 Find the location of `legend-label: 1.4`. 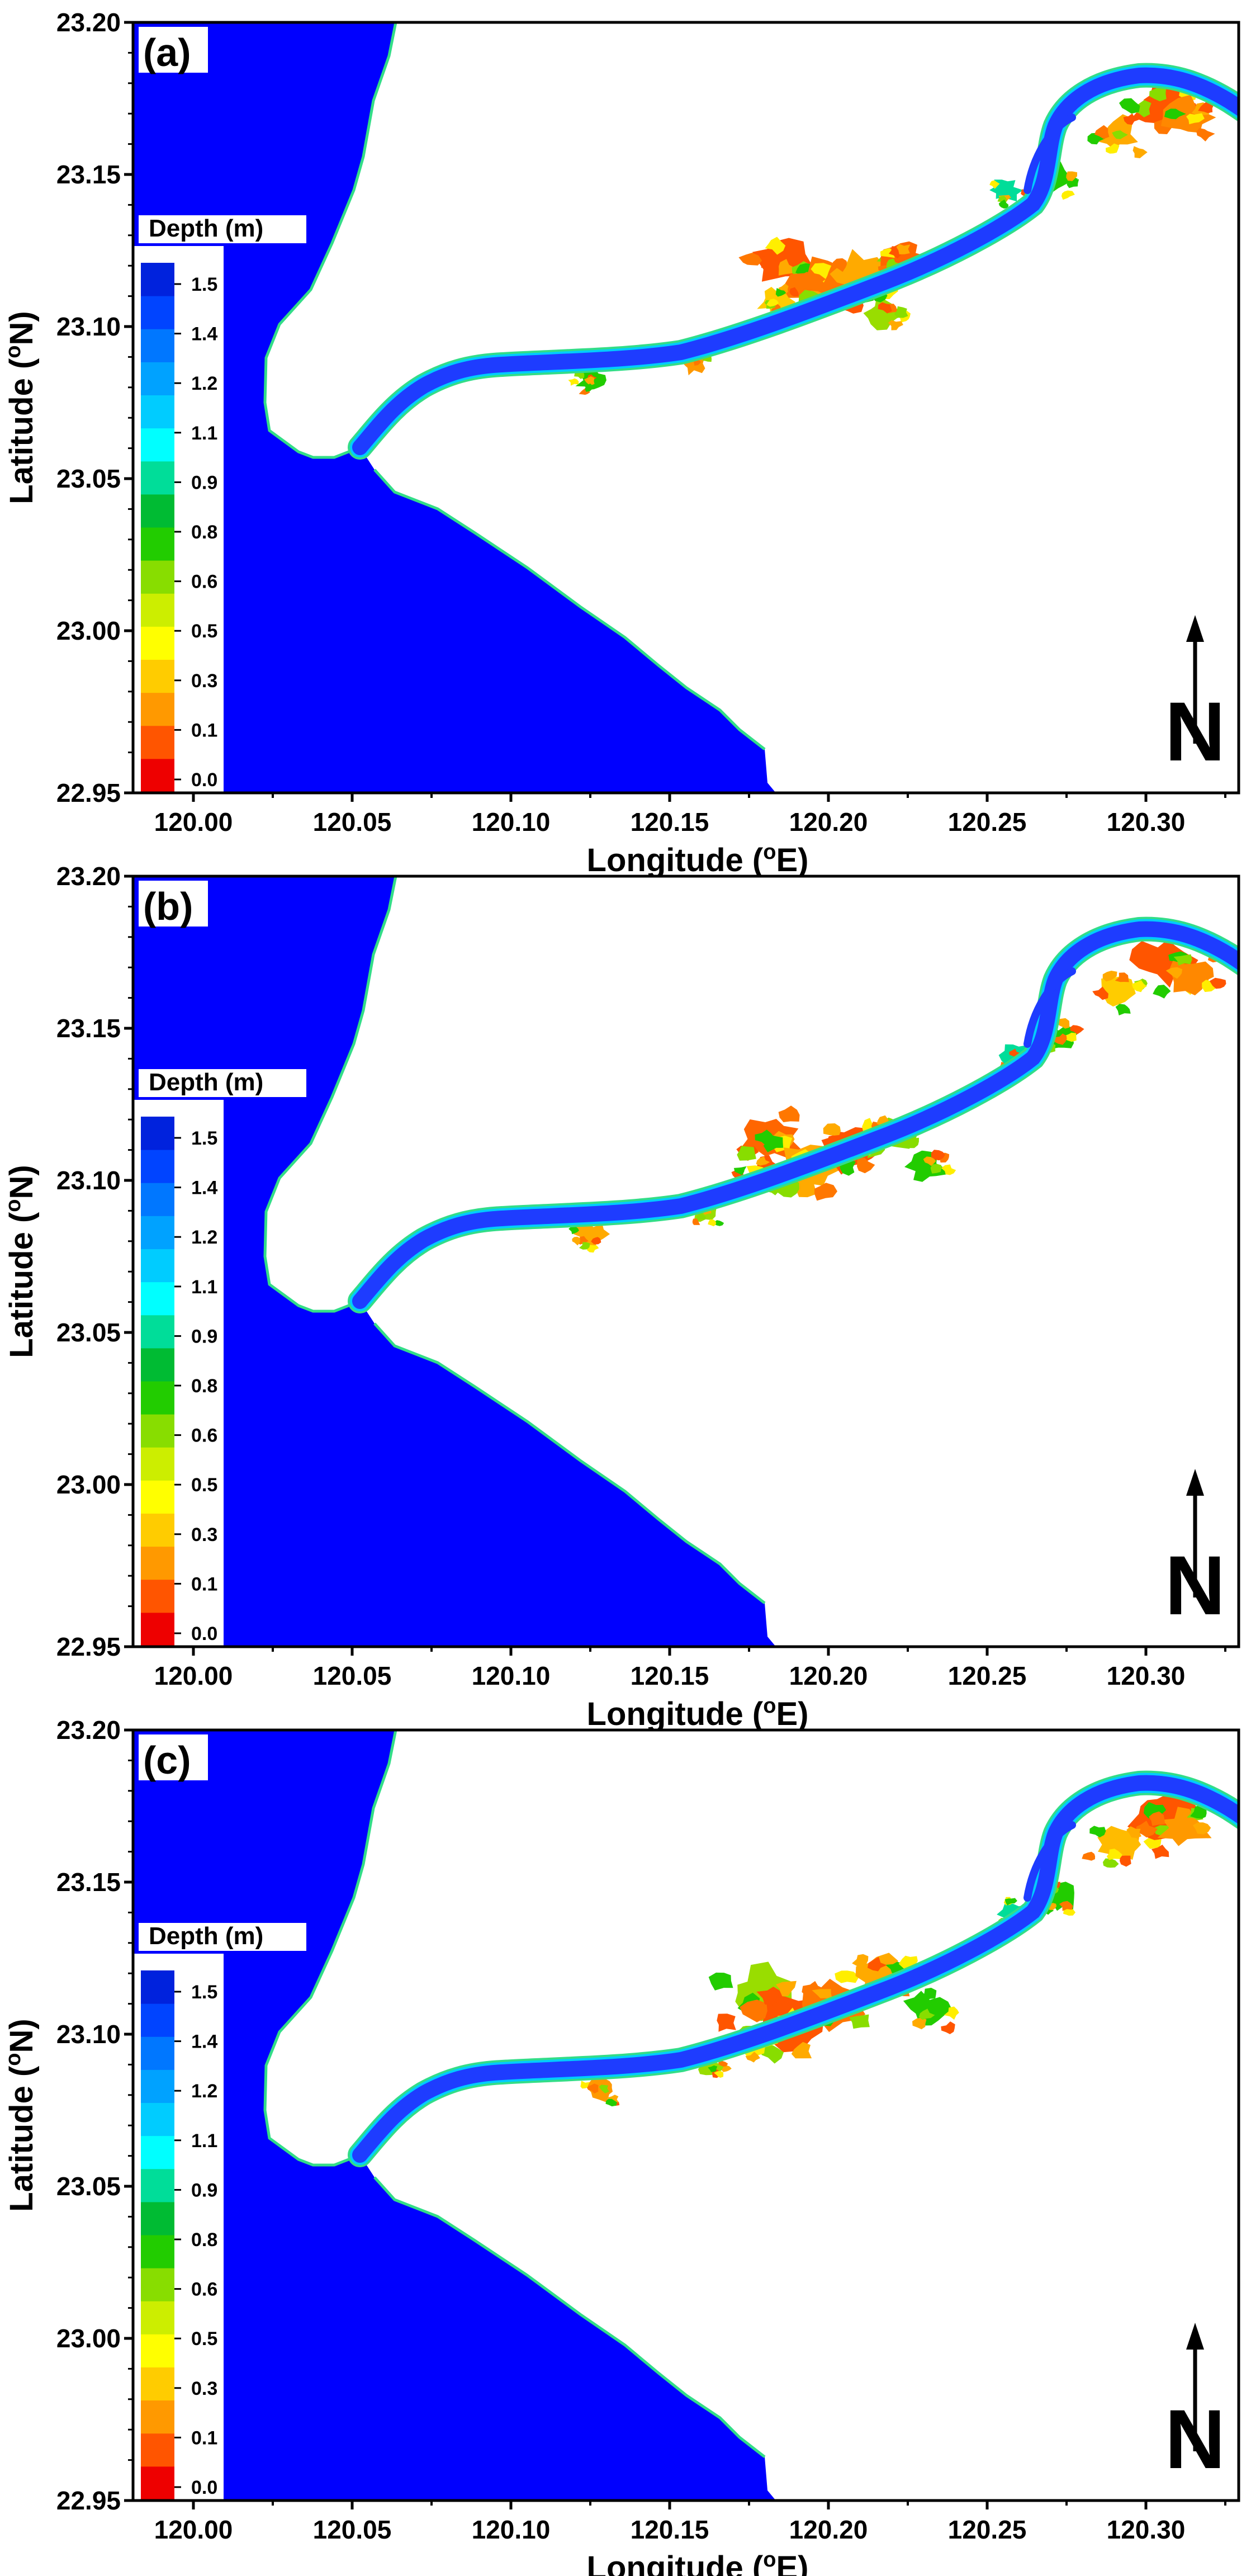

legend-label: 1.4 is located at coordinates (204, 334).